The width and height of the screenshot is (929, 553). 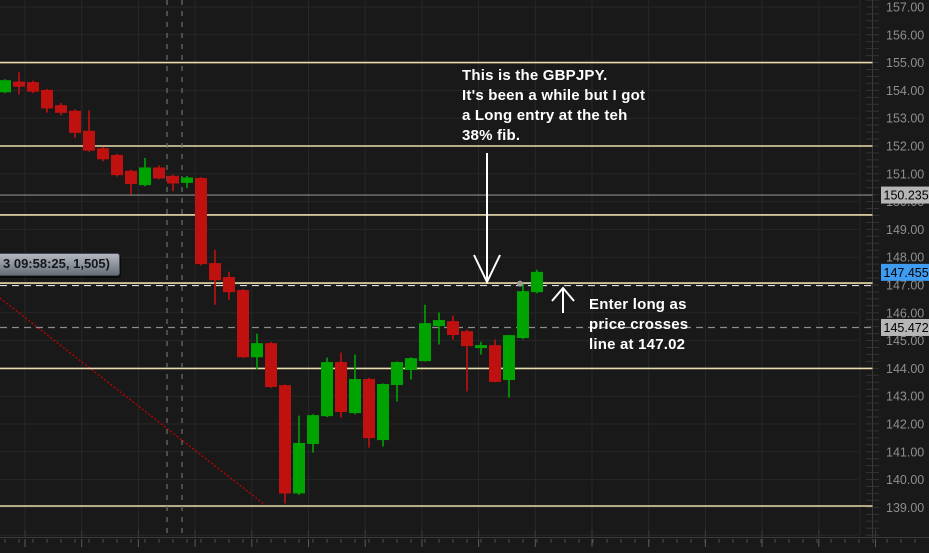 What do you see at coordinates (905, 425) in the screenshot?
I see `y-axis-label: 142.00` at bounding box center [905, 425].